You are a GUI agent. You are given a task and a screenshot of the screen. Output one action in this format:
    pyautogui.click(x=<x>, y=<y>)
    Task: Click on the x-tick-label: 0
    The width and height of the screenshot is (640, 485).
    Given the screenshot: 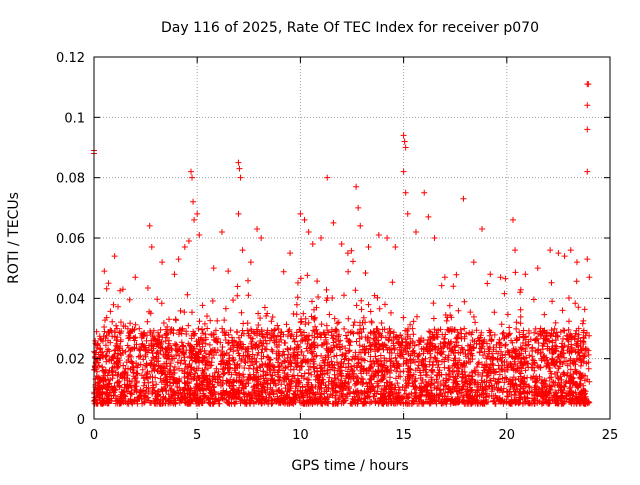 What is the action you would take?
    pyautogui.click(x=94, y=435)
    